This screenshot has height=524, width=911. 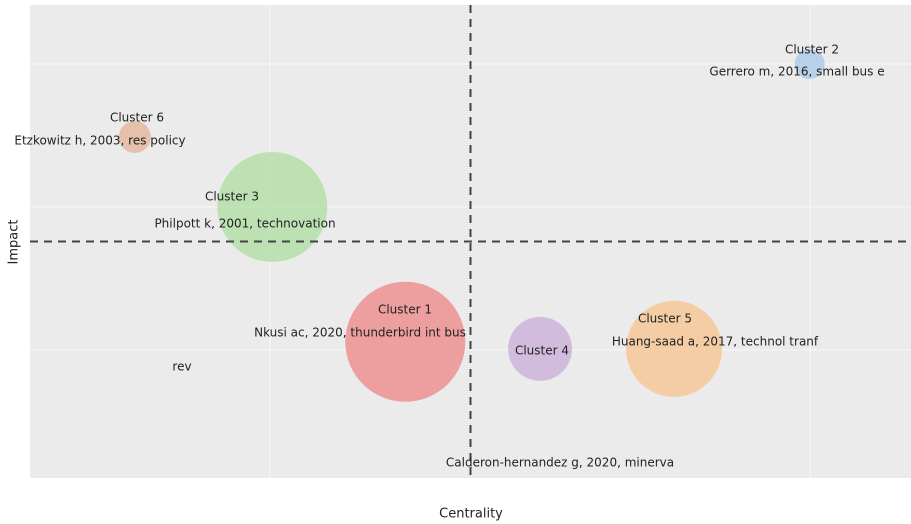 What do you see at coordinates (181, 367) in the screenshot?
I see `document-label: rev` at bounding box center [181, 367].